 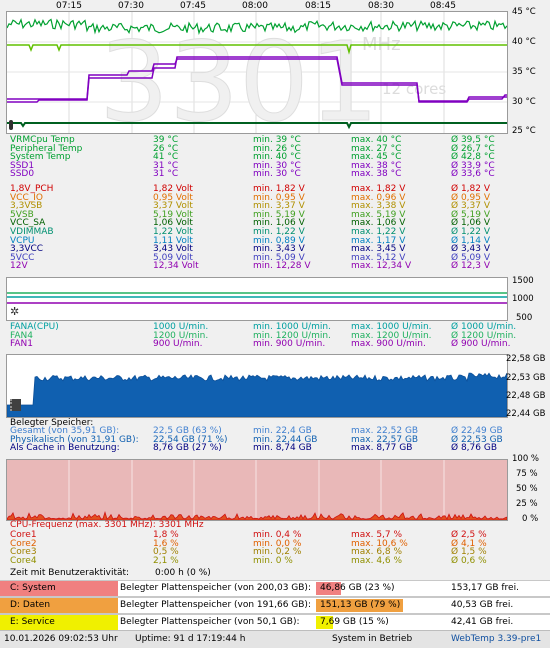 What do you see at coordinates (173, 197) in the screenshot?
I see `voltage-row-value: 0,95 Volt` at bounding box center [173, 197].